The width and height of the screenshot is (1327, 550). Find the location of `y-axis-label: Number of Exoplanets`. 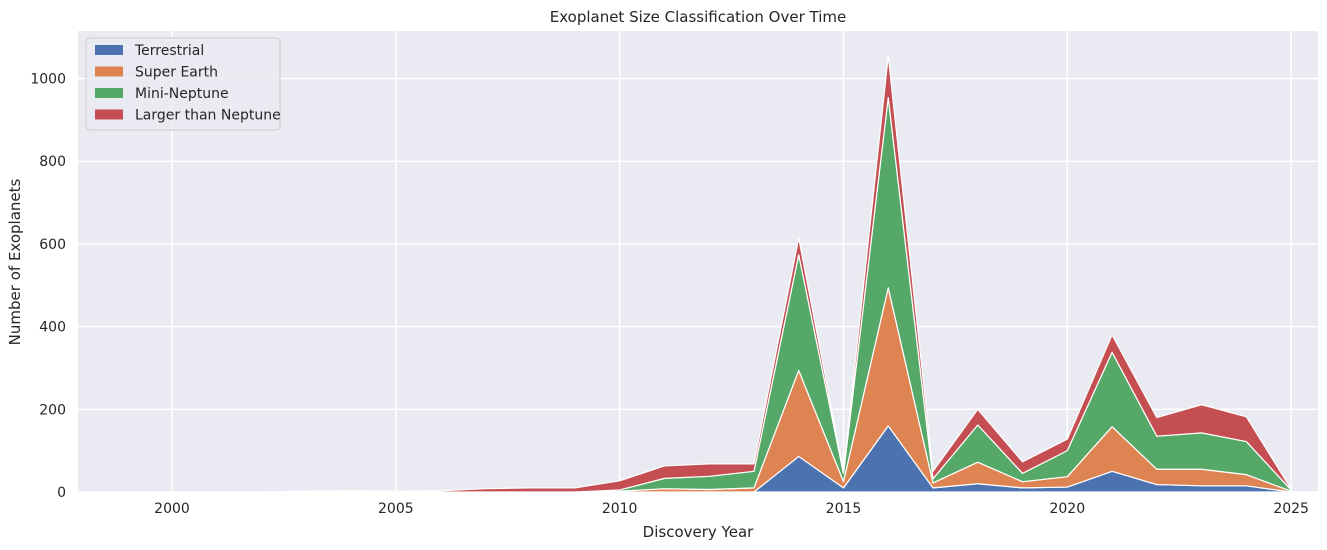

y-axis-label: Number of Exoplanets is located at coordinates (15, 262).